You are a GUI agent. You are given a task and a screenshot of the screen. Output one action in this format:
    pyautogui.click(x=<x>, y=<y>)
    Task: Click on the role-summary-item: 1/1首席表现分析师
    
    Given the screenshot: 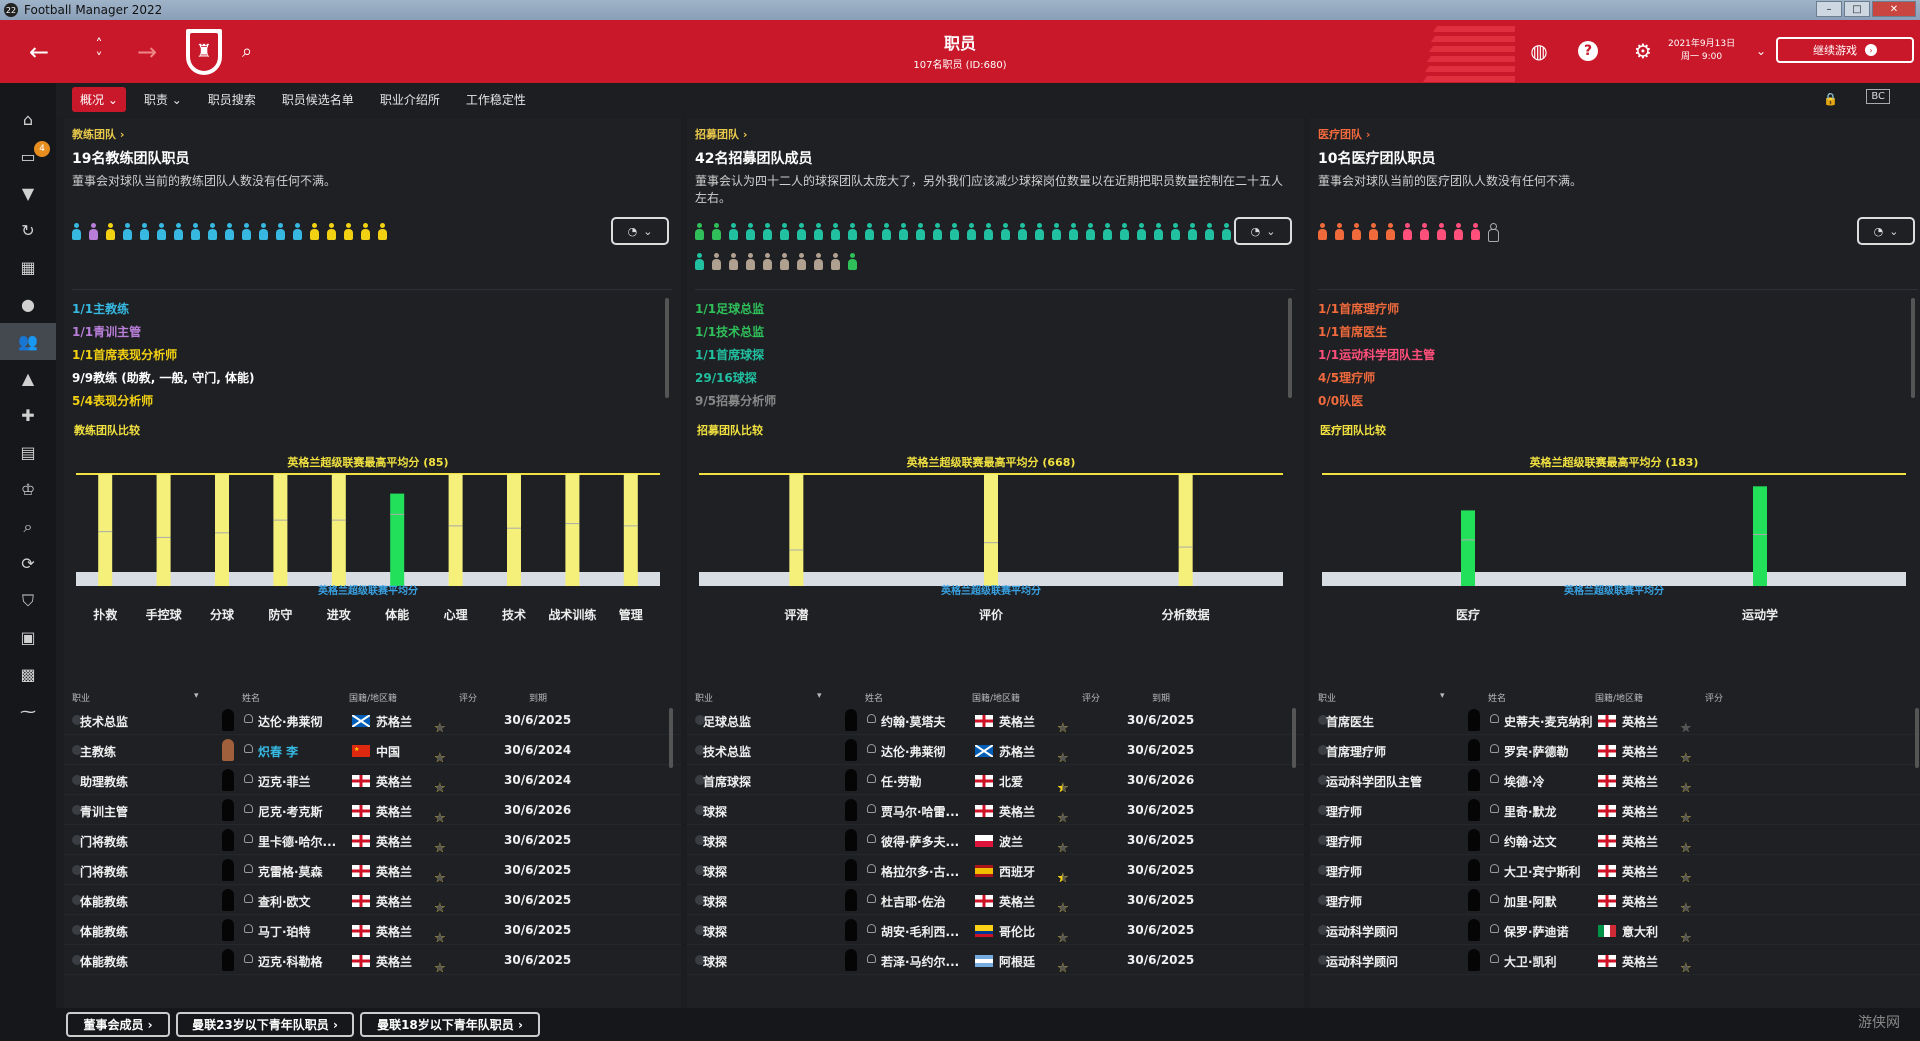 What is the action you would take?
    pyautogui.click(x=125, y=355)
    